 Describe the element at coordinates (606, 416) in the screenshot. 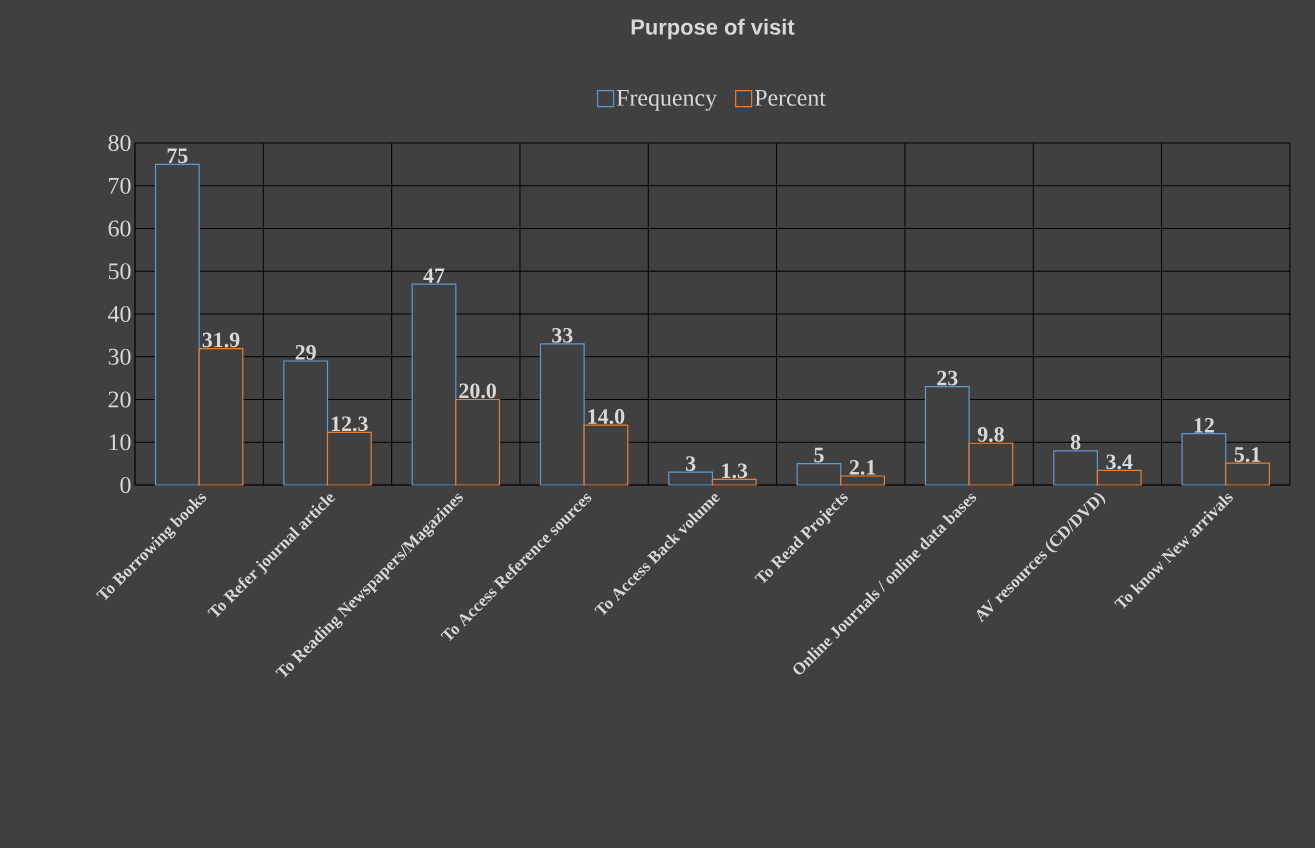

I see `data-label: 14.0` at that location.